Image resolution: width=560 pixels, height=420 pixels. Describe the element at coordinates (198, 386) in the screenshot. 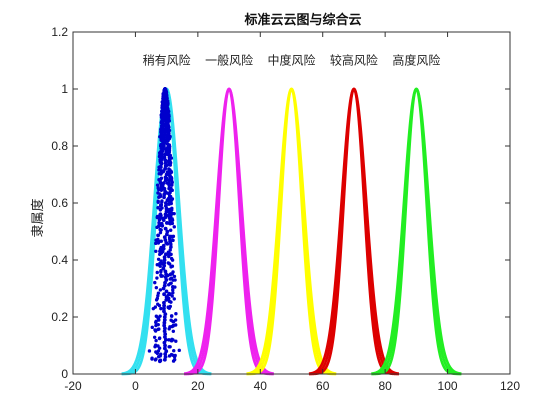

I see `x-tick-label: 20` at that location.